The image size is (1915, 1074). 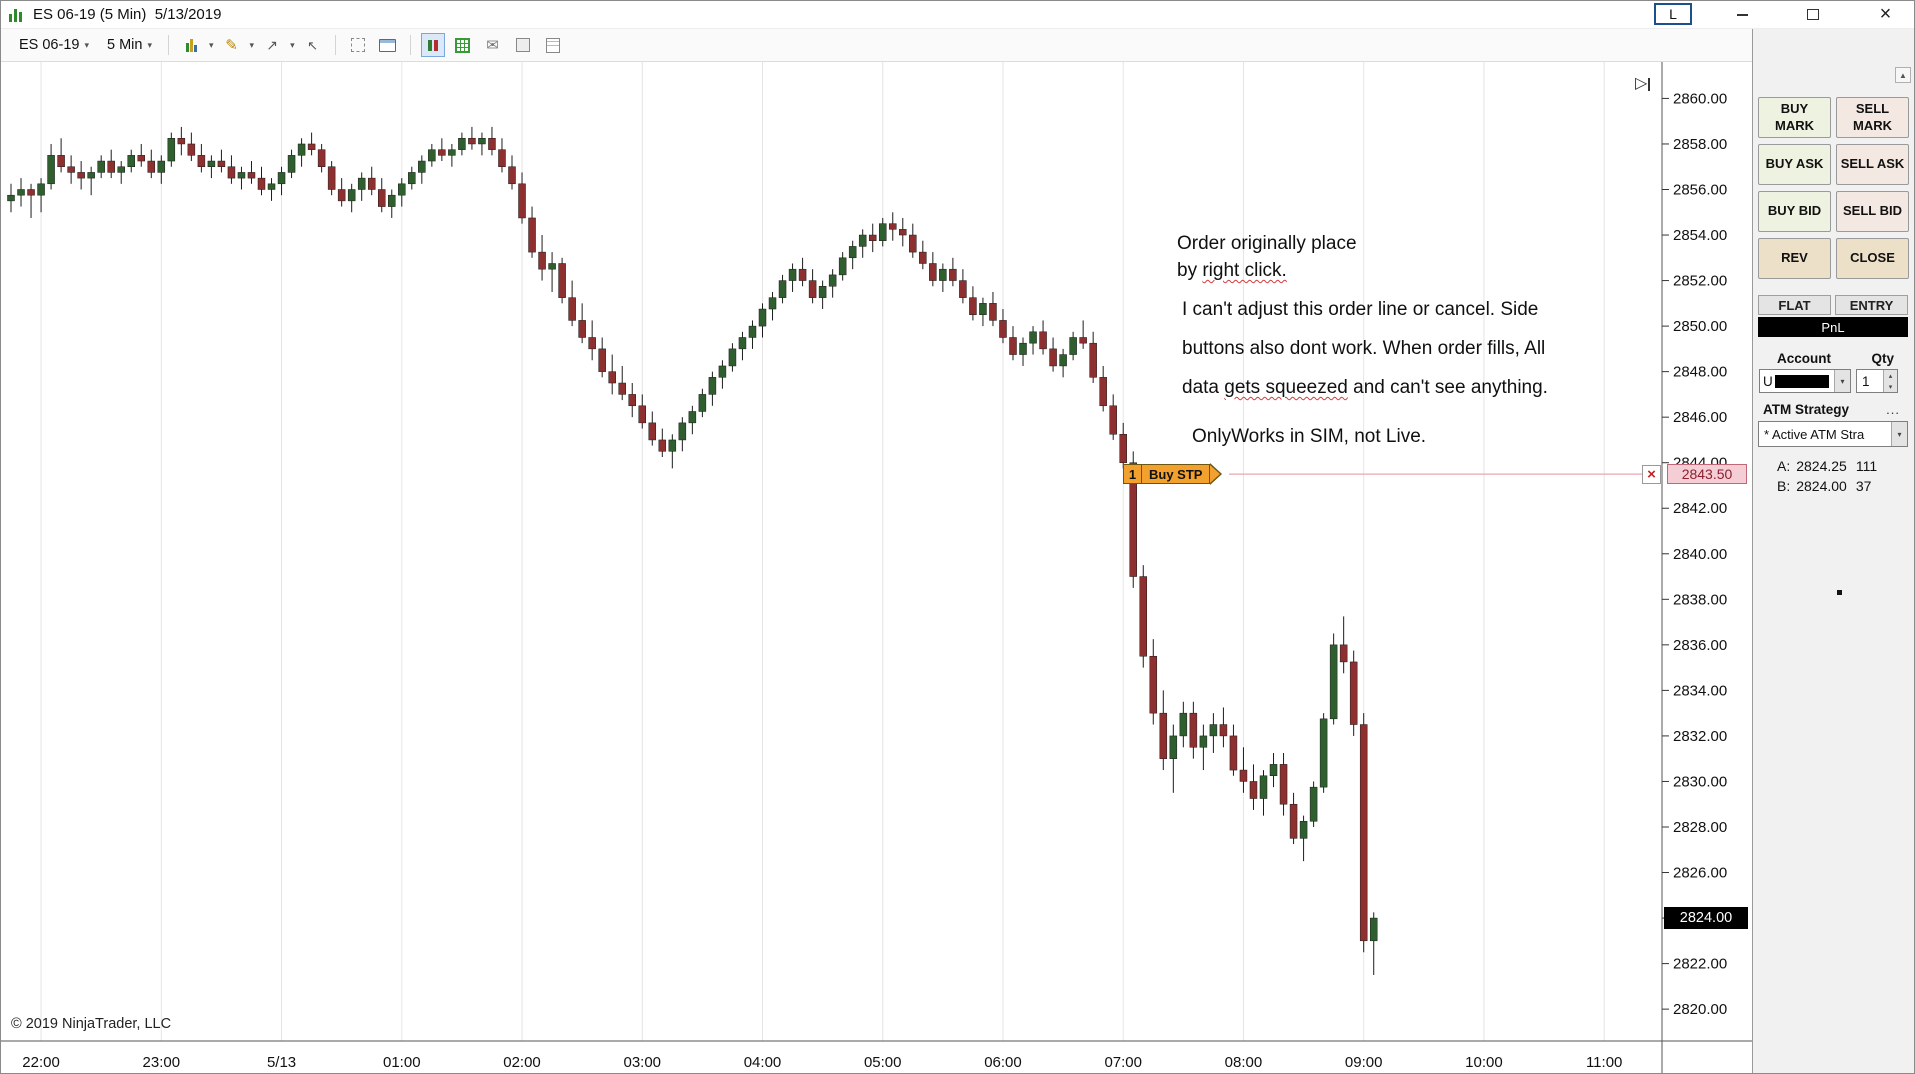 I want to click on monitor-icon, so click(x=388, y=45).